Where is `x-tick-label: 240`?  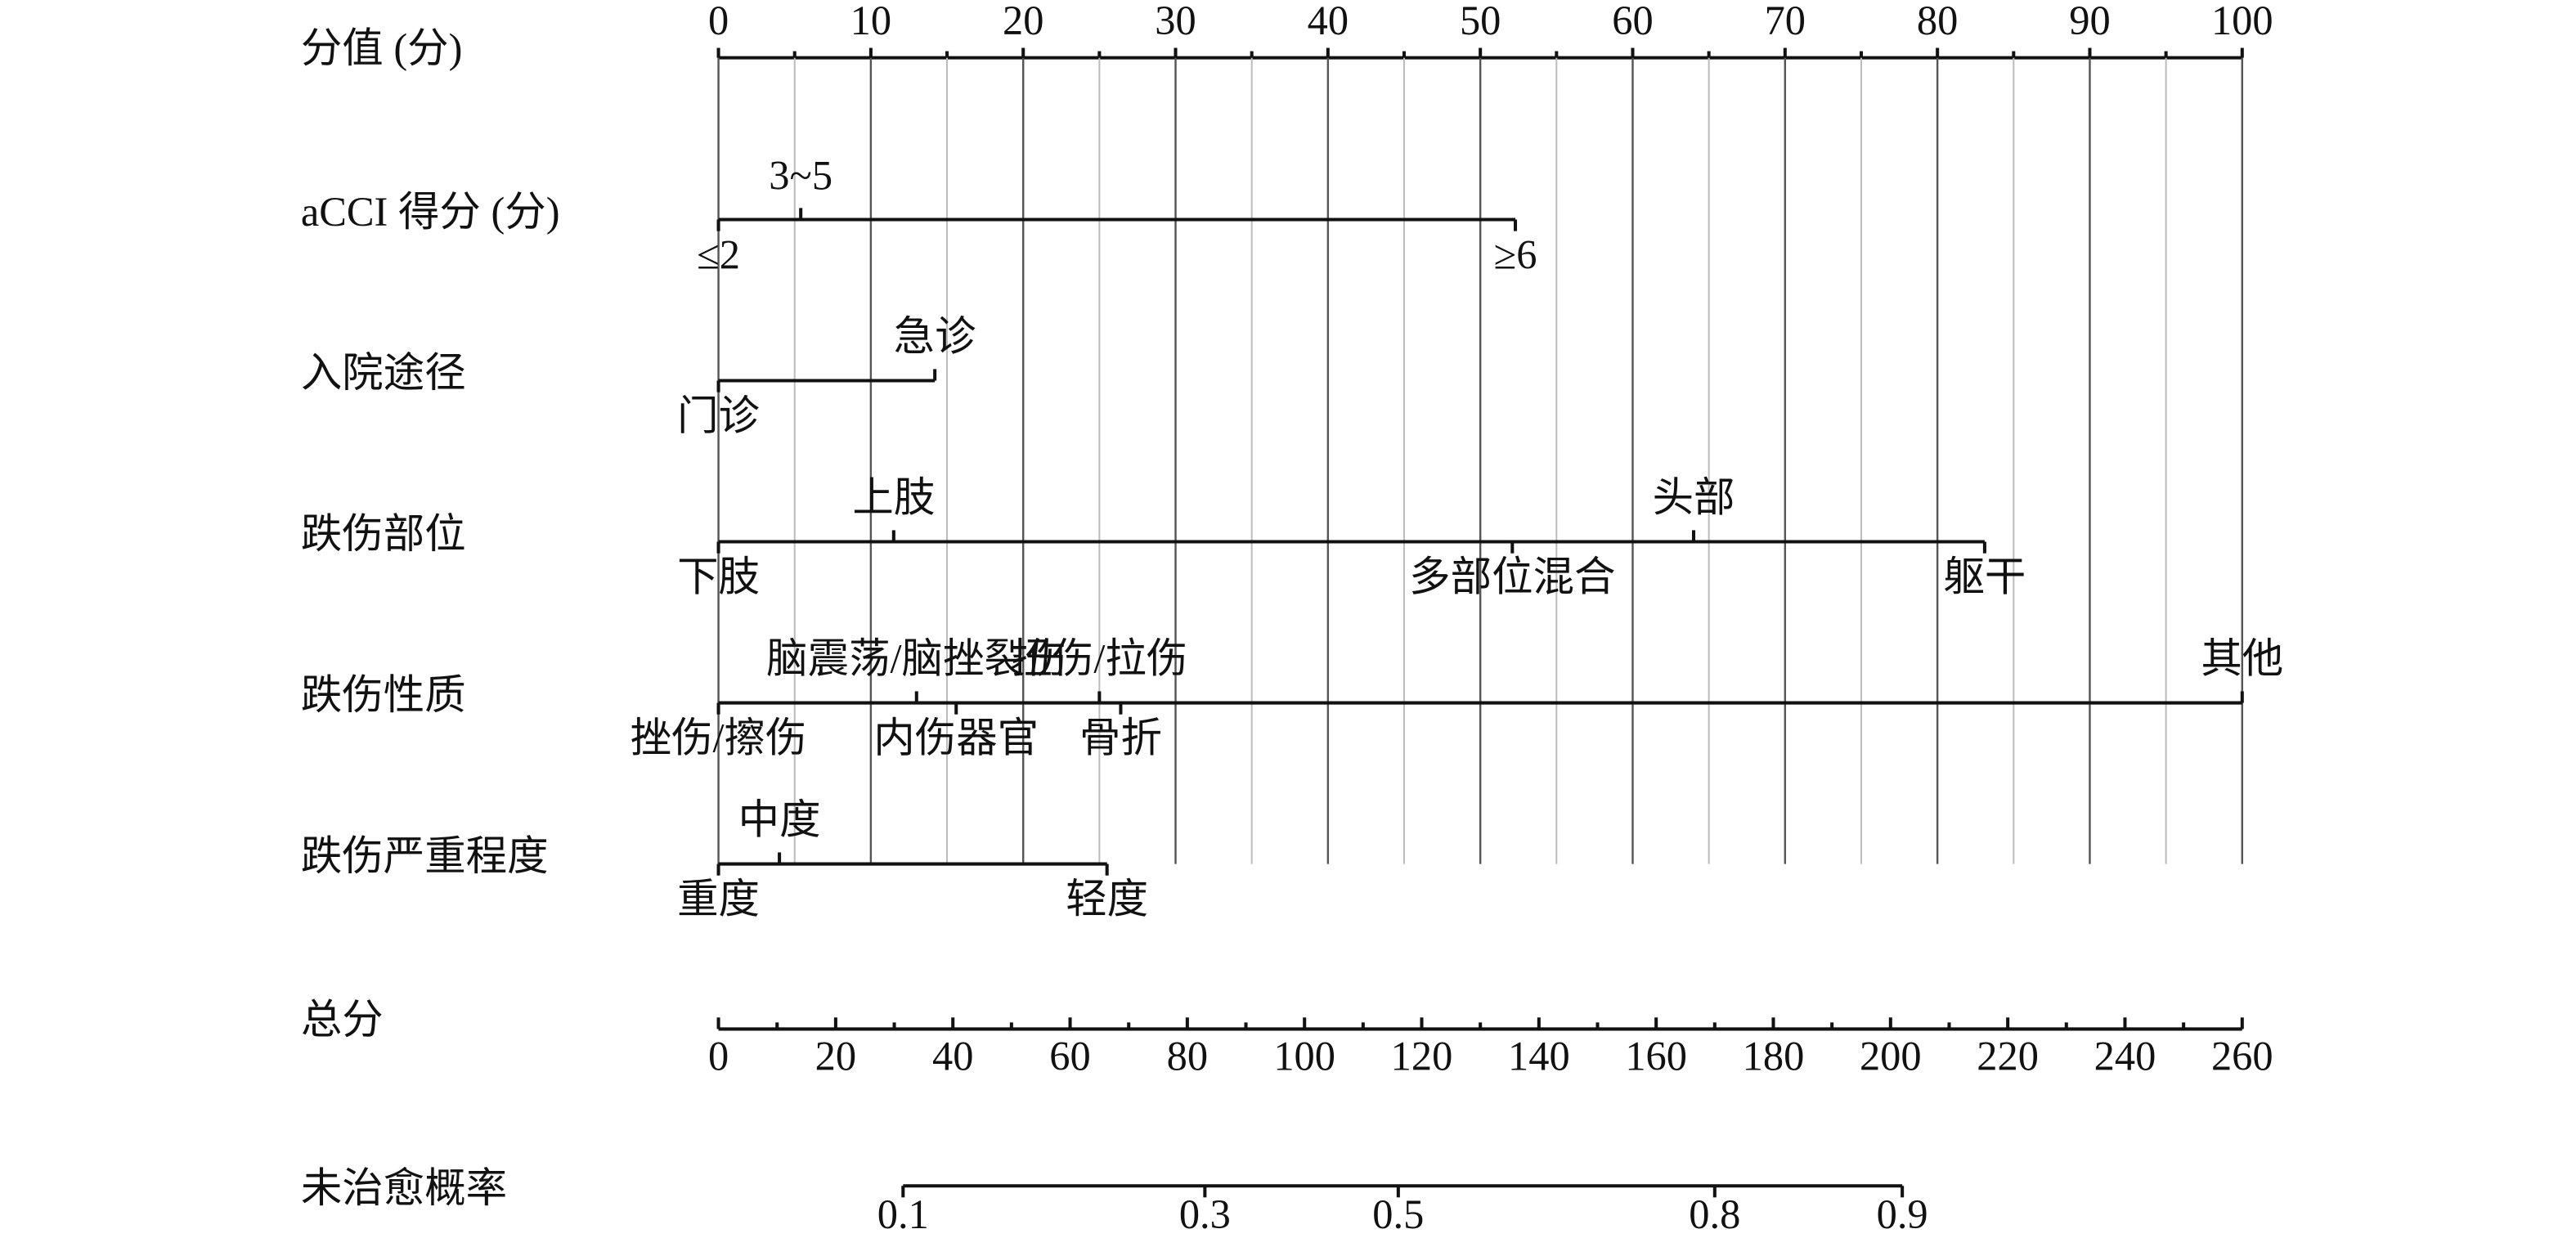 x-tick-label: 240 is located at coordinates (2125, 1056).